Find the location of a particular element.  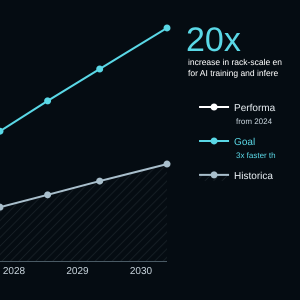

text: from 2024 is located at coordinates (254, 121).